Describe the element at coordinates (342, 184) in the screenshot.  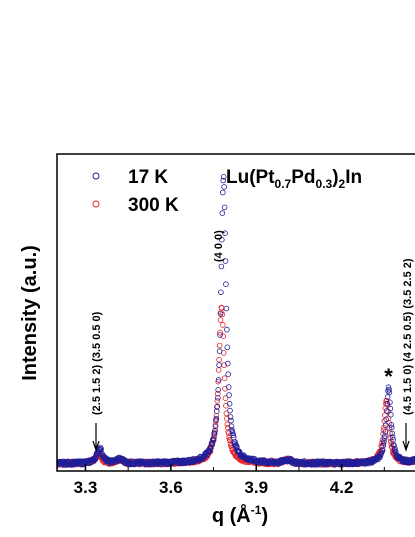
I see `formula-subscript: 2` at that location.